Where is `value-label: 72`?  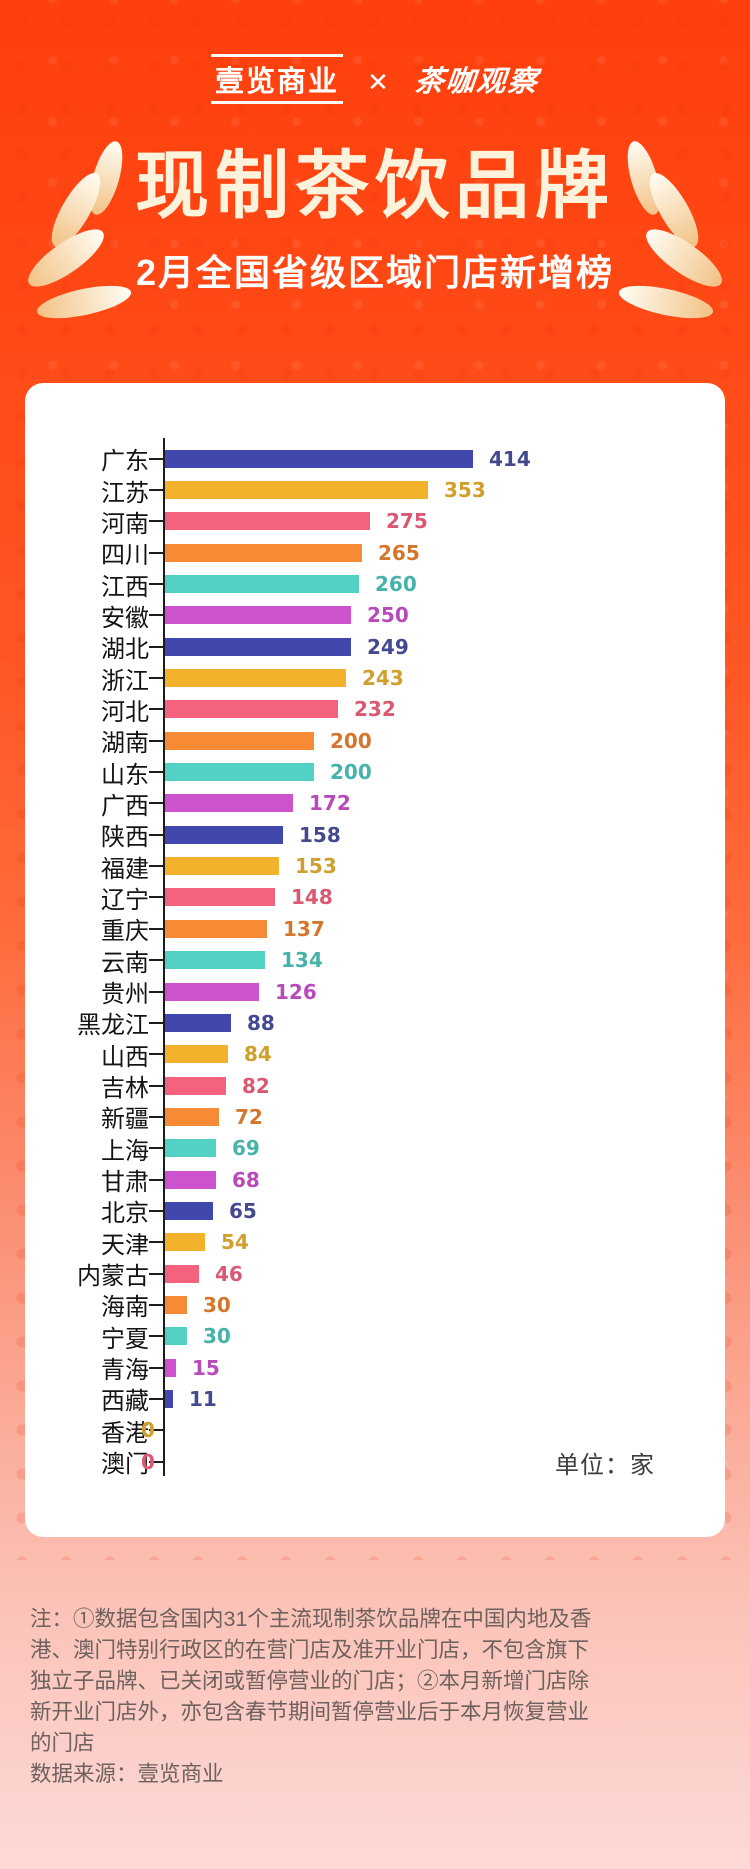
value-label: 72 is located at coordinates (249, 1116).